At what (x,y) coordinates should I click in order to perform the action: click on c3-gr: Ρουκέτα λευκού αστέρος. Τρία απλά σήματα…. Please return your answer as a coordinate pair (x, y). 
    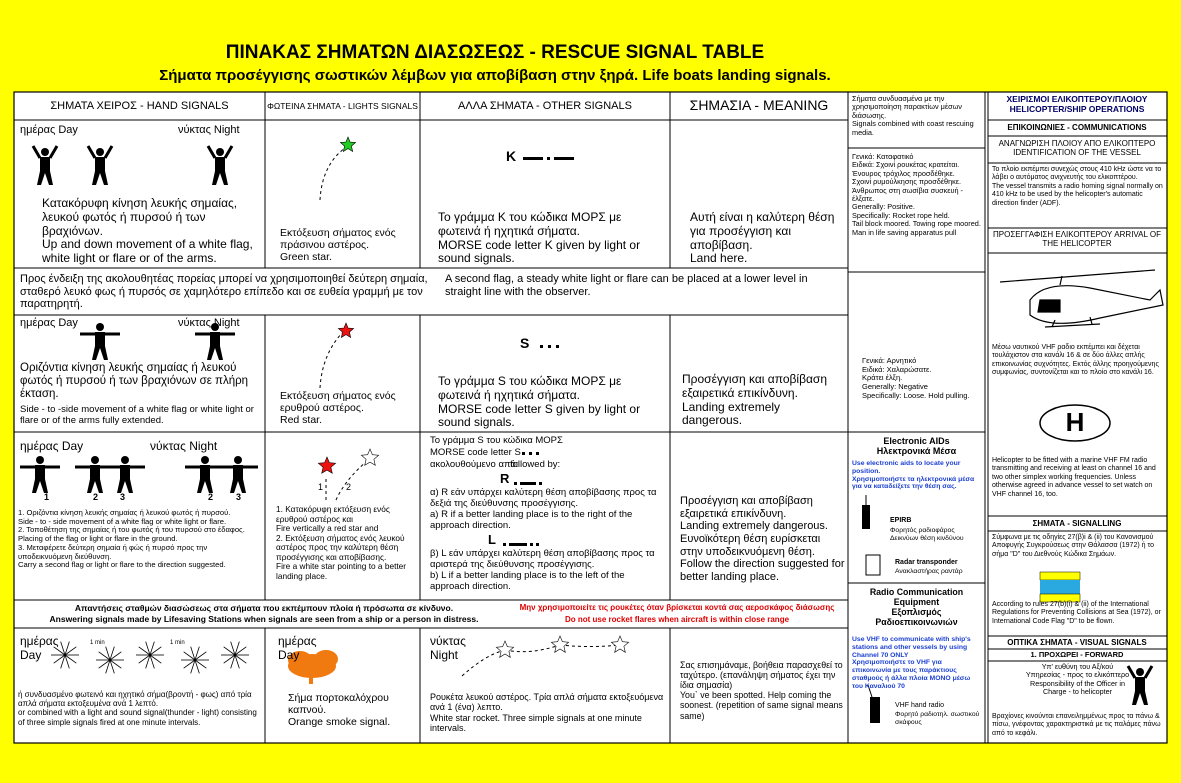
    Looking at the image, I should click on (547, 702).